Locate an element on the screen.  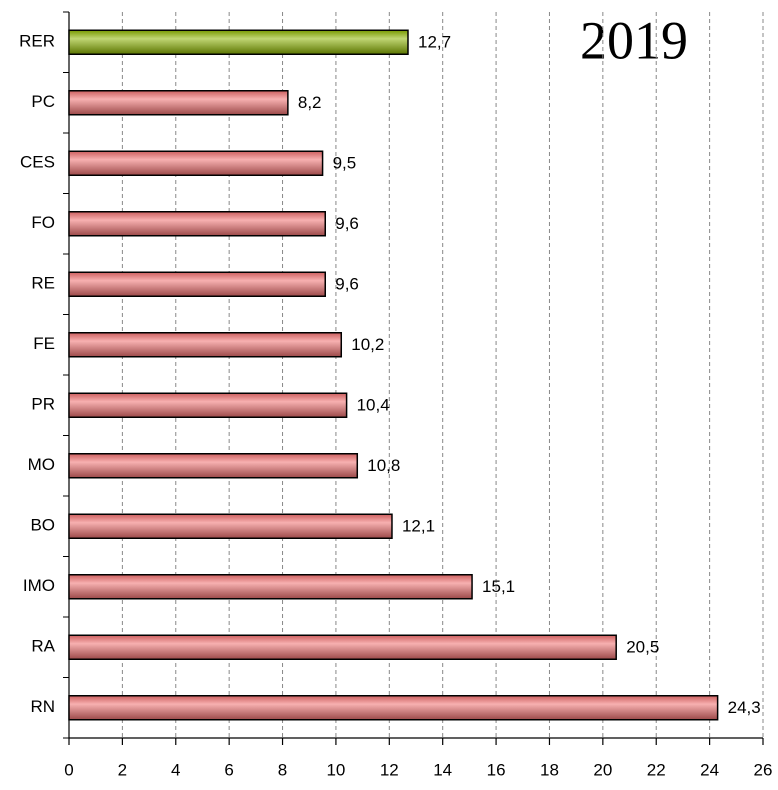
x-tick-label: 18 is located at coordinates (549, 769).